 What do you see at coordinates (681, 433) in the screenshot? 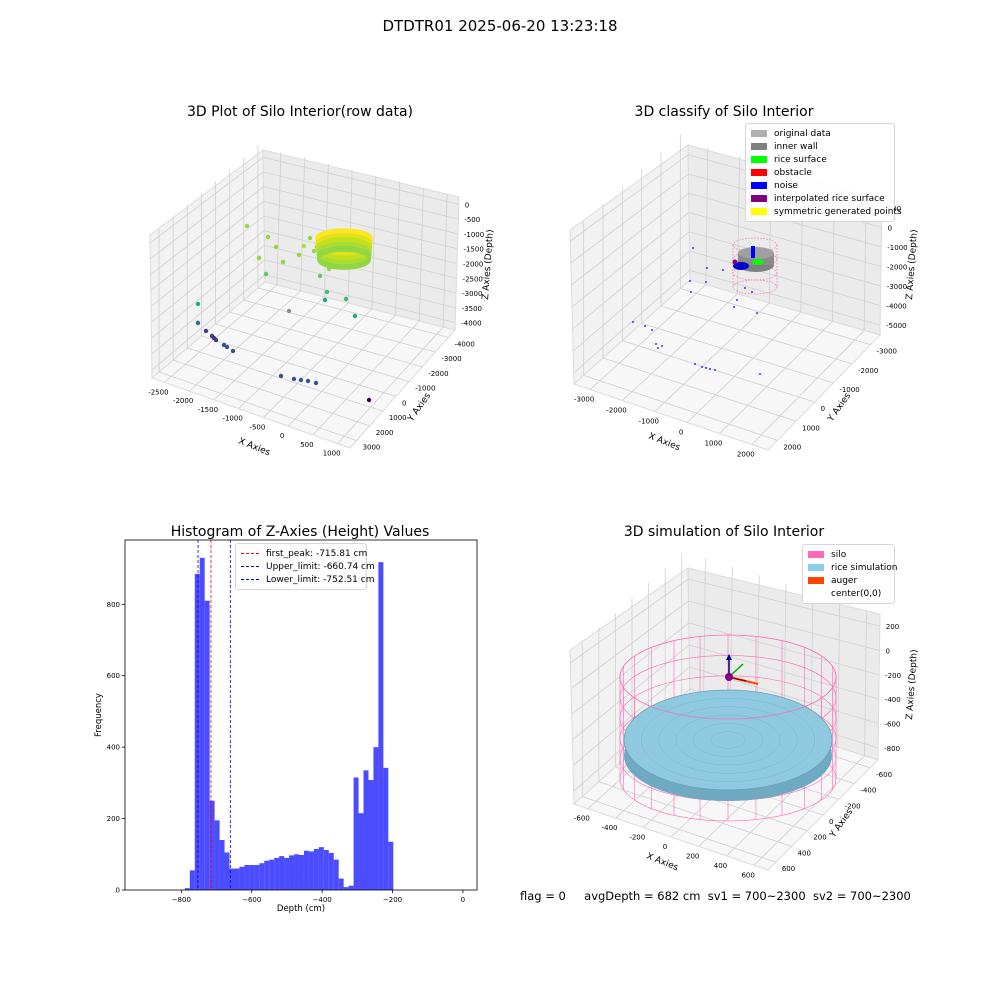
I see `p2-xtick-label: 0` at bounding box center [681, 433].